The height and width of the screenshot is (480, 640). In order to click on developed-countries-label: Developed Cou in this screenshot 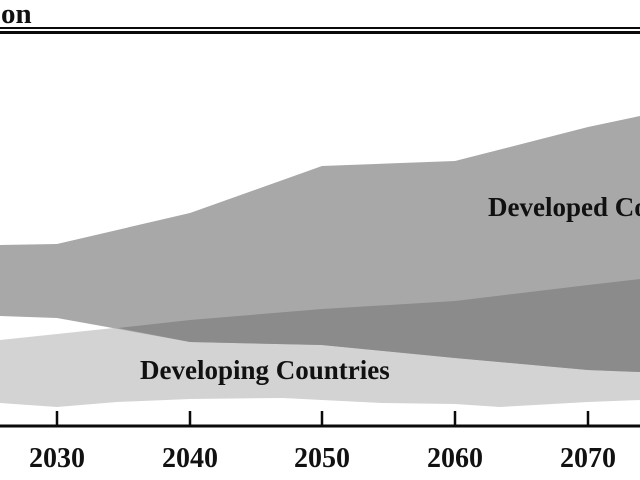, I will do `click(564, 207)`.